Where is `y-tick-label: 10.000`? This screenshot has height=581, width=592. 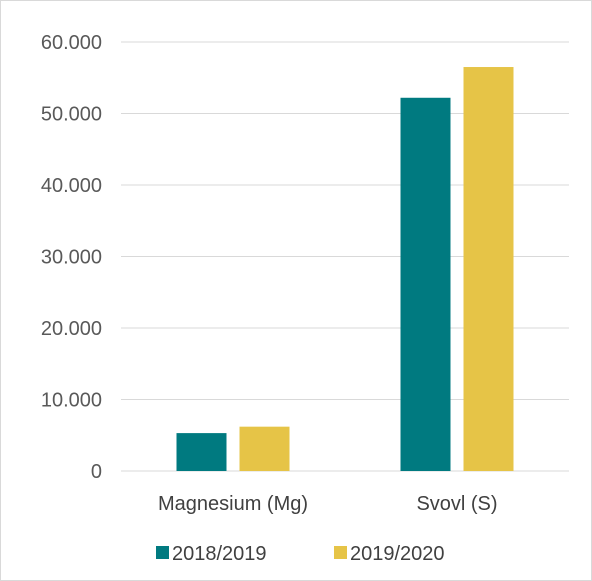 y-tick-label: 10.000 is located at coordinates (71, 401).